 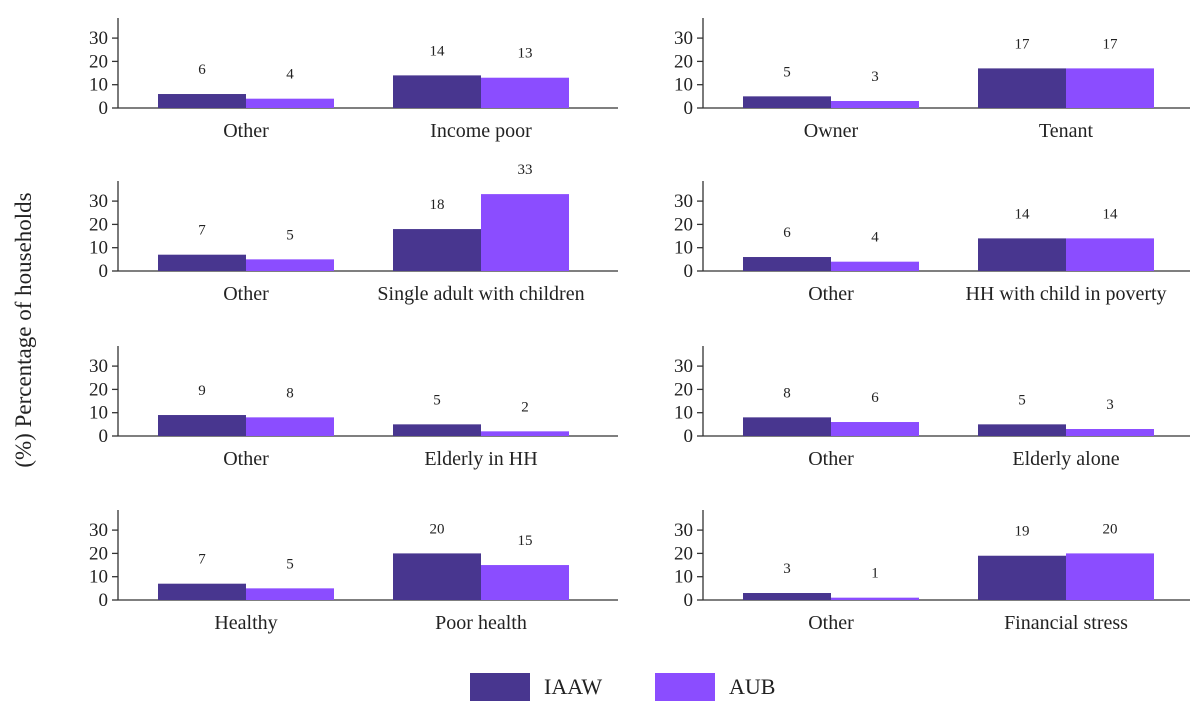 What do you see at coordinates (1065, 459) in the screenshot?
I see `category-label-elderly-alone: Elderly alone` at bounding box center [1065, 459].